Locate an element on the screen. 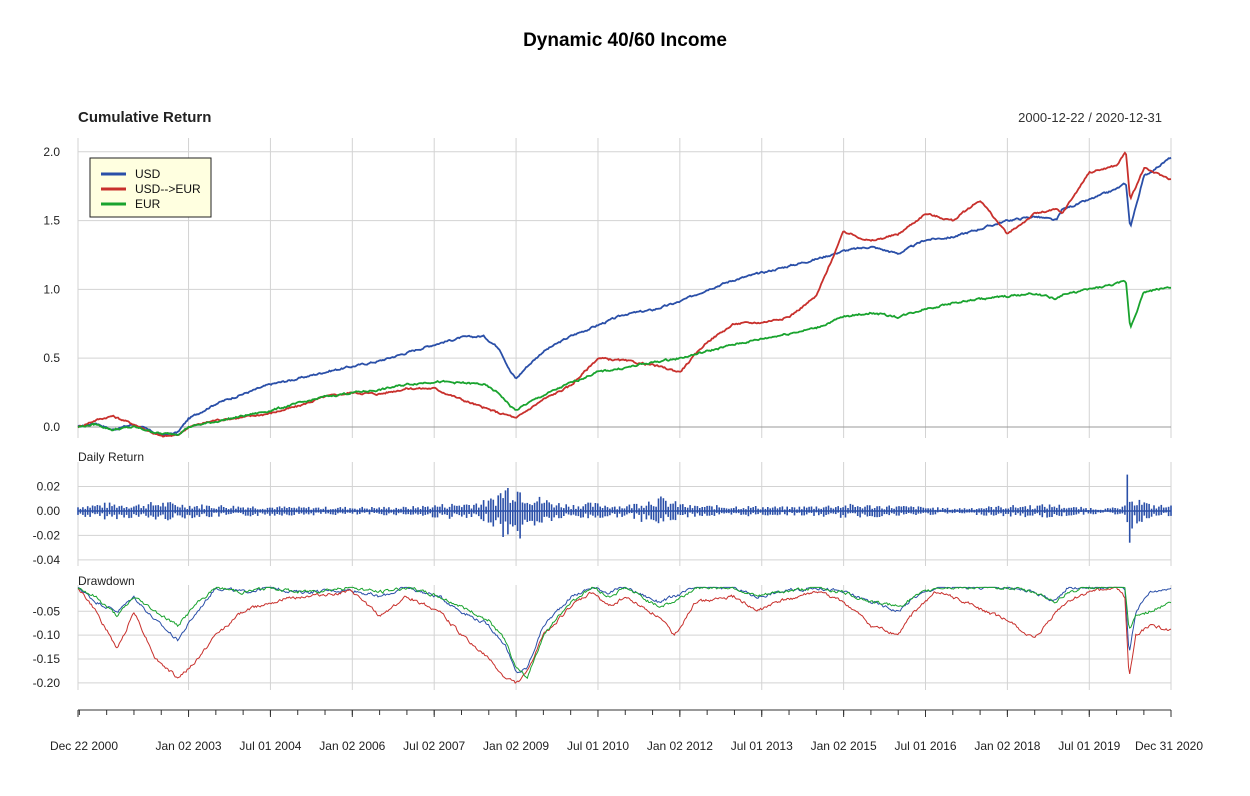 The height and width of the screenshot is (796, 1250). legend-label-usd: USD is located at coordinates (148, 174).